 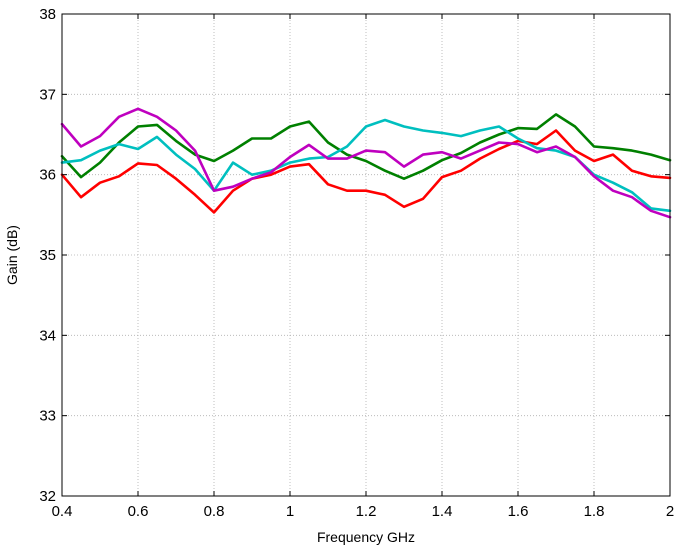 What do you see at coordinates (12, 255) in the screenshot?
I see `y-axis-label: Gain (dB)` at bounding box center [12, 255].